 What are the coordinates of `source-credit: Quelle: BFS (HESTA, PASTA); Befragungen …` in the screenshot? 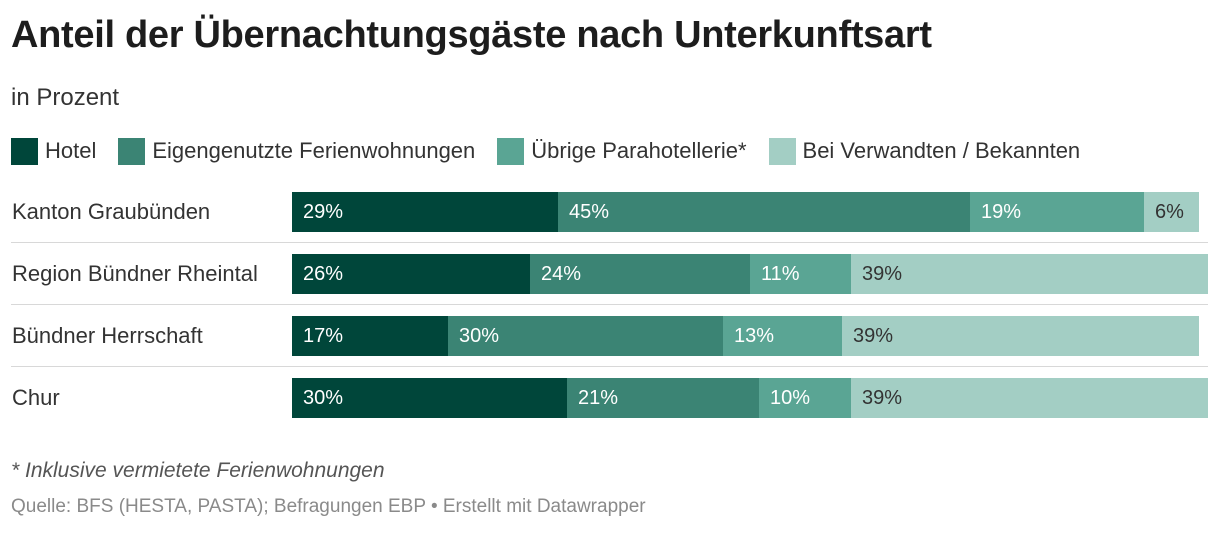 It's located at (328, 506).